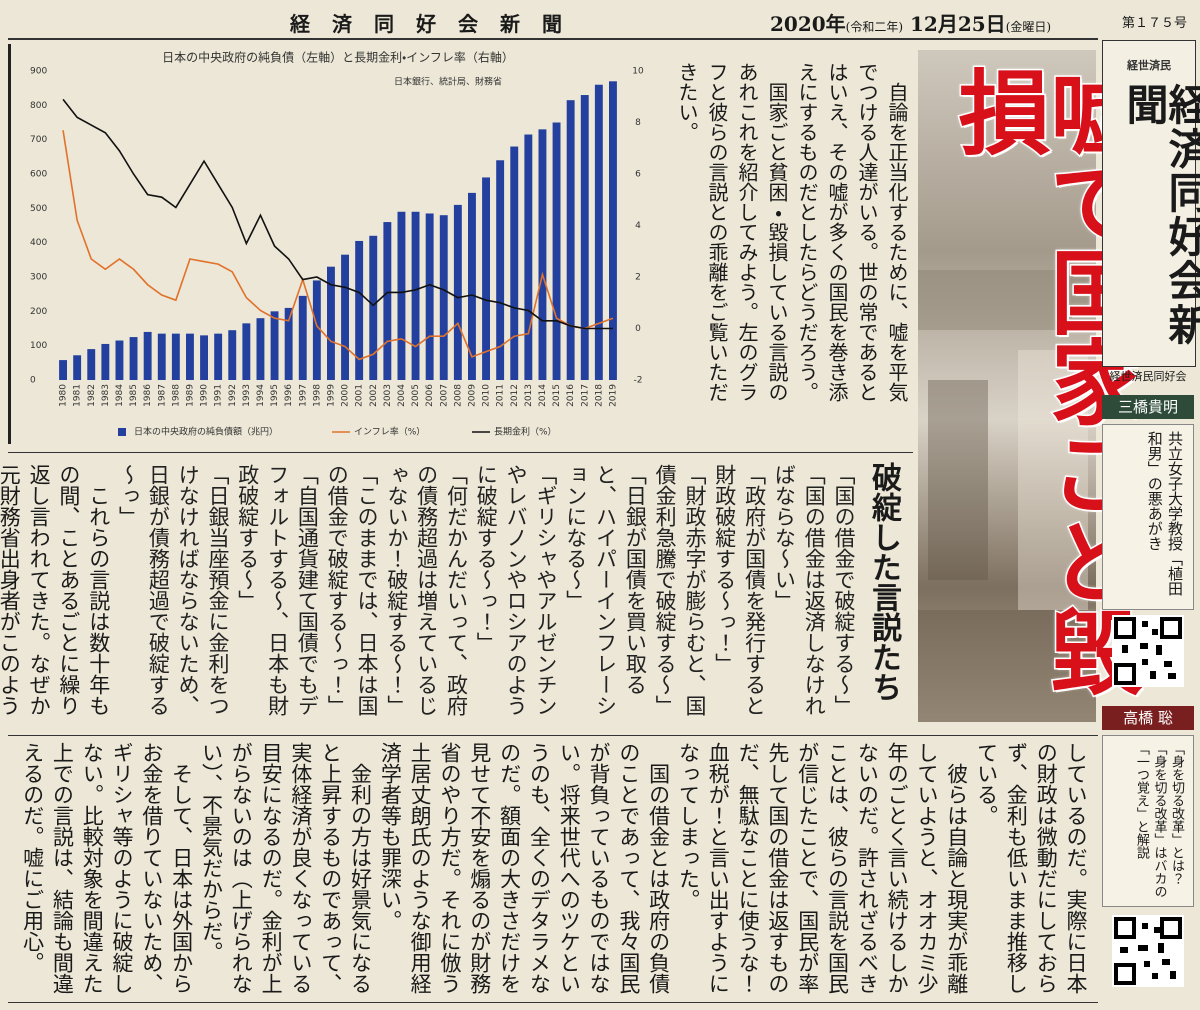  I want to click on y2-tick-label: 6, so click(638, 175).